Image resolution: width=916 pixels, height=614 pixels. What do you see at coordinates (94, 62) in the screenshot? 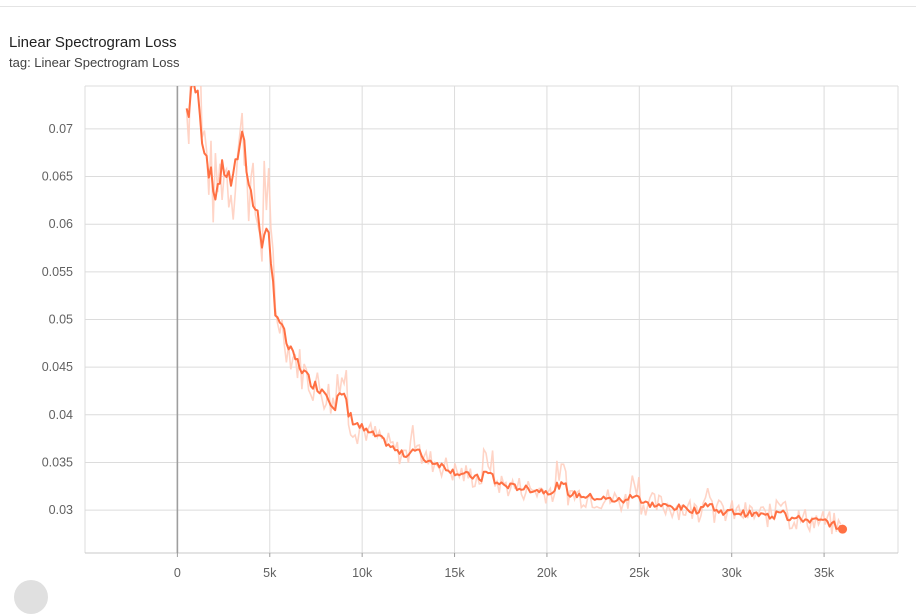
I see `chart-tag: tag: Linear Spectrogram Loss` at bounding box center [94, 62].